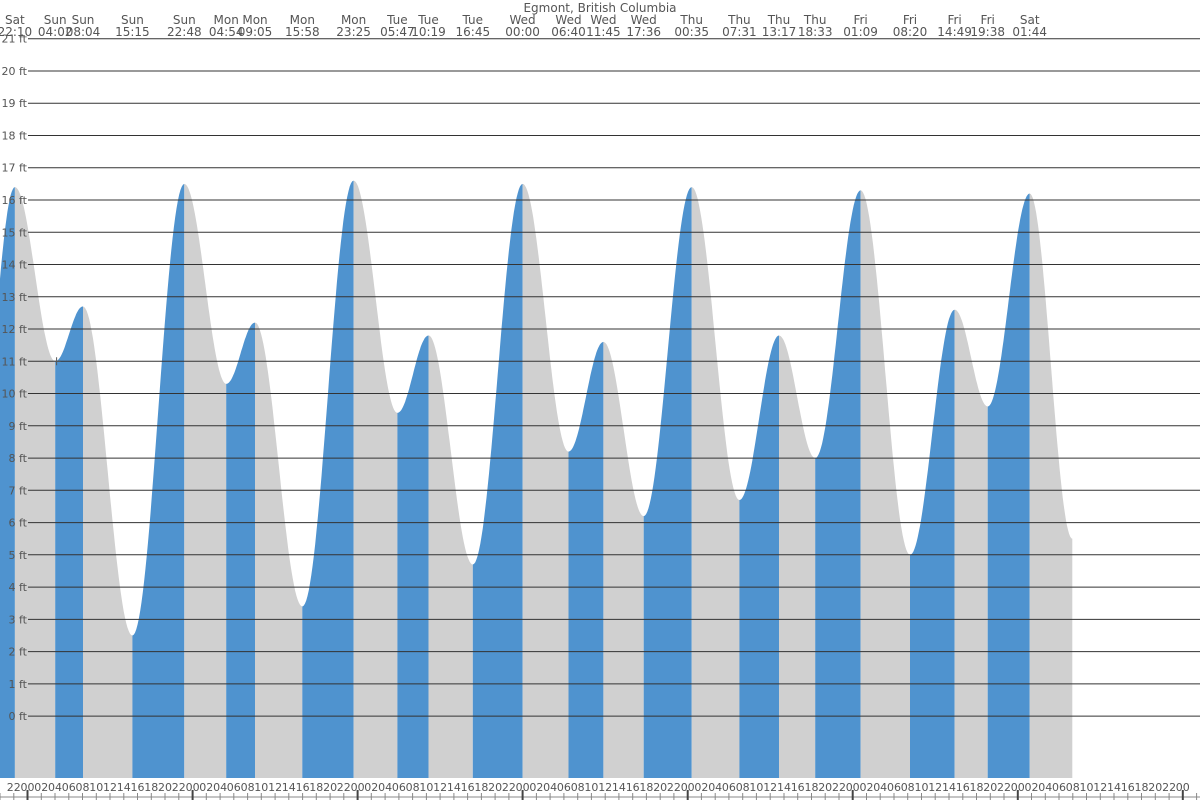 The height and width of the screenshot is (800, 1200). I want to click on y-tick-label: 8 ft, so click(18, 458).